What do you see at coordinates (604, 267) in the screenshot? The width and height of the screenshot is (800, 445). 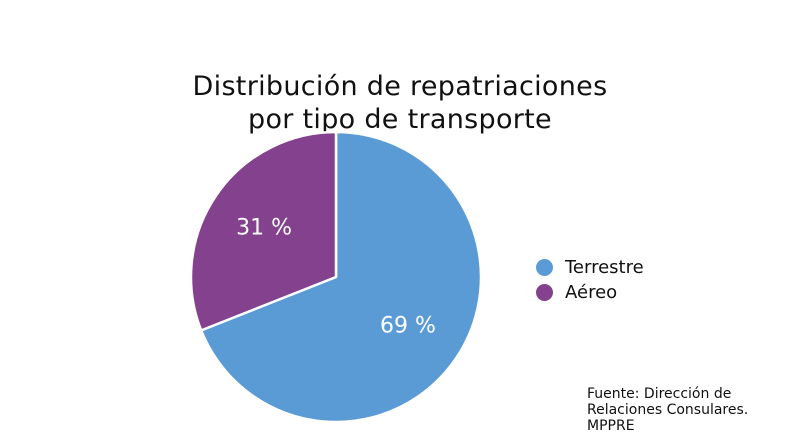 I see `legend-label-terrestre: Terrestre` at bounding box center [604, 267].